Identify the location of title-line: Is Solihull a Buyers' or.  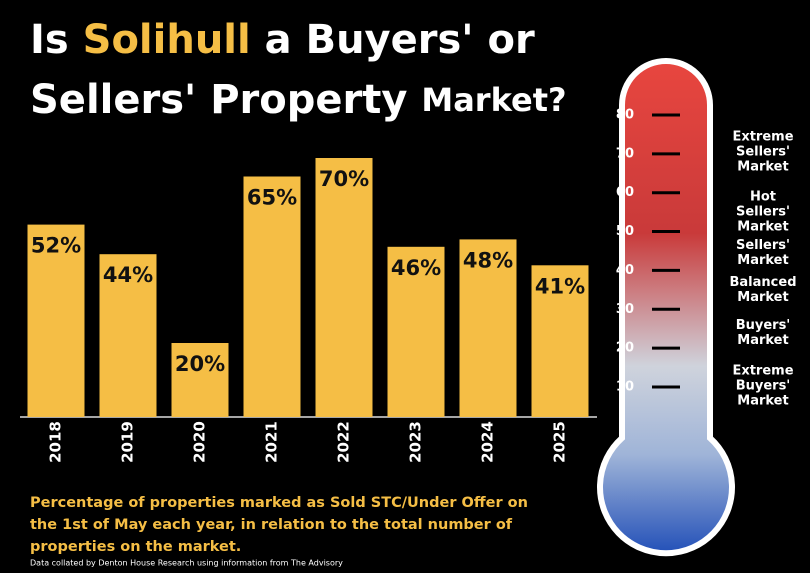
(282, 40).